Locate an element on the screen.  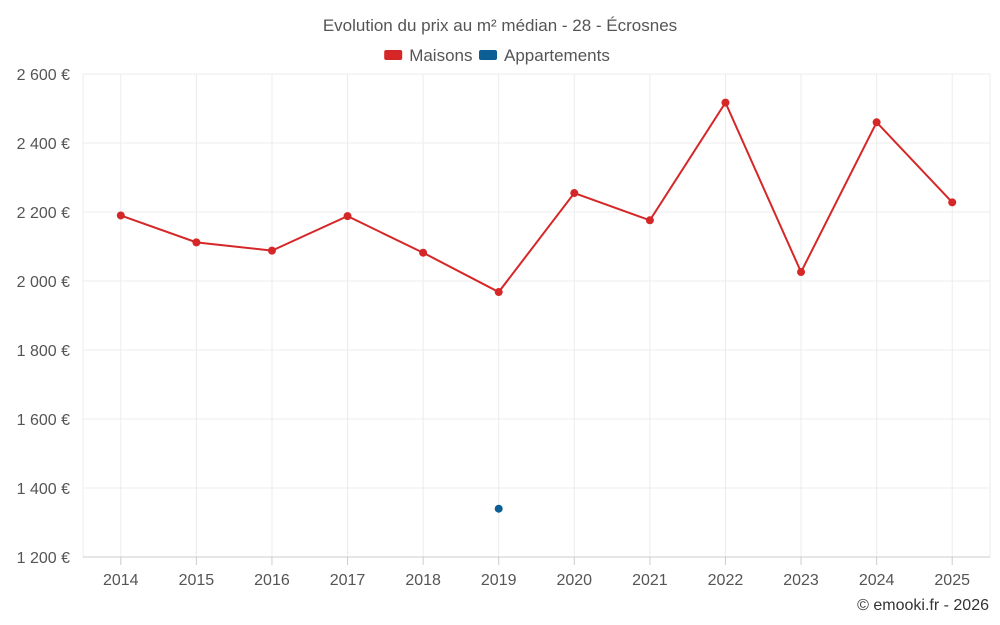
x-tick-label: 2023 is located at coordinates (801, 580).